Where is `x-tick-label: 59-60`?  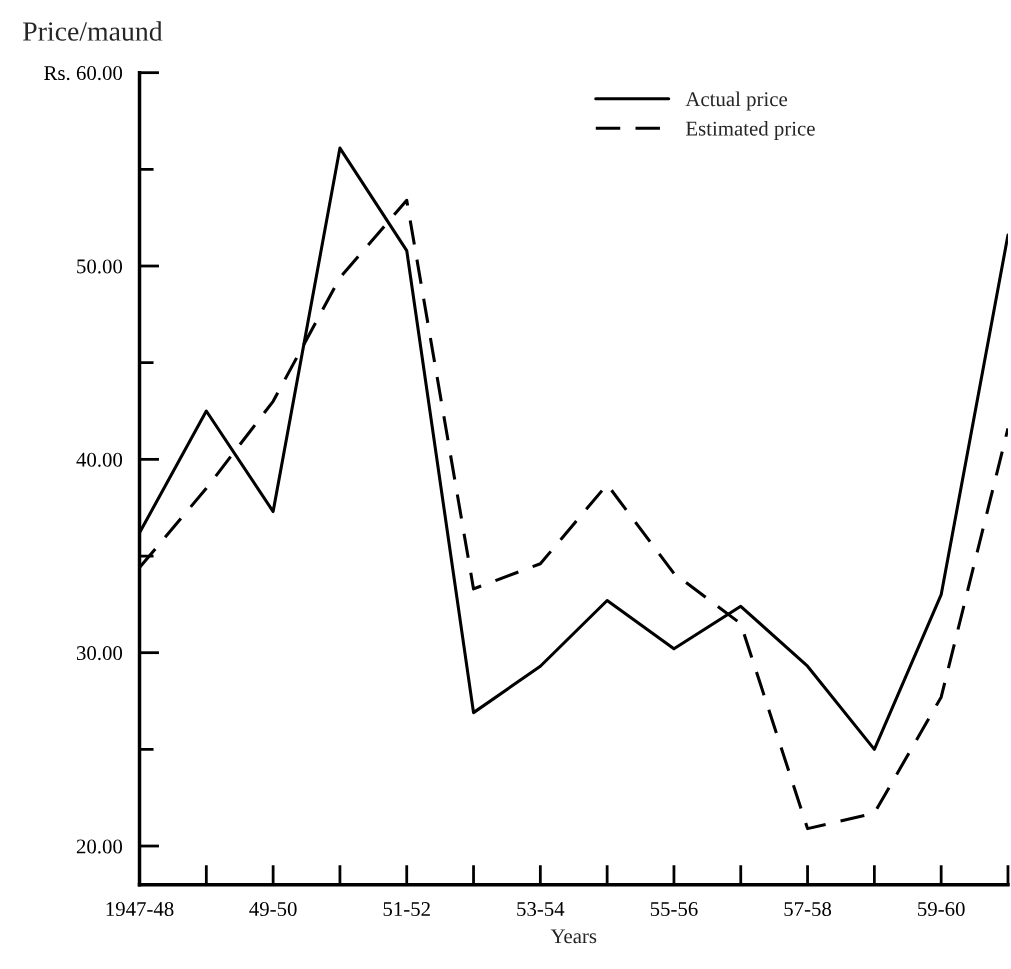 x-tick-label: 59-60 is located at coordinates (941, 909).